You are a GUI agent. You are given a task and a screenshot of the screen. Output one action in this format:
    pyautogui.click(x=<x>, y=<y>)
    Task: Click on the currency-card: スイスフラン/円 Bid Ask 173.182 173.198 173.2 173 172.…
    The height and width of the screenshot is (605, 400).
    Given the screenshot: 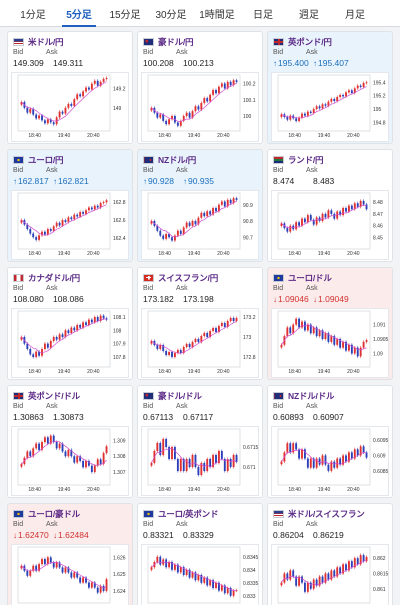 What is the action you would take?
    pyautogui.click(x=200, y=323)
    